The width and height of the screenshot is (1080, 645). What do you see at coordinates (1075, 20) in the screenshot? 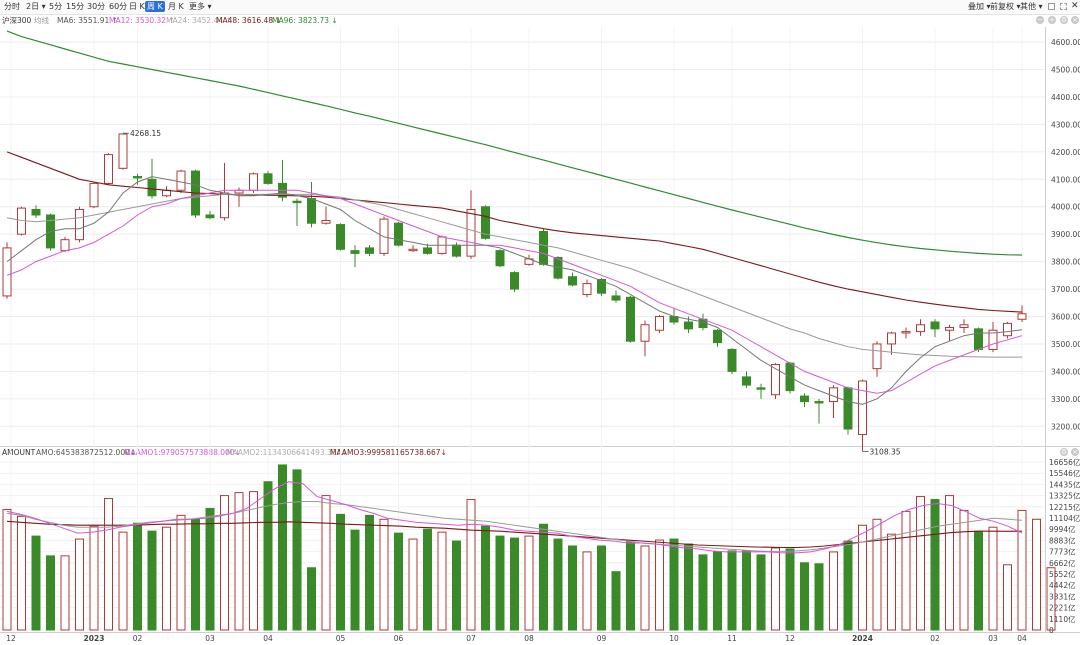
I see `close-panel-icon: ×` at bounding box center [1075, 20].